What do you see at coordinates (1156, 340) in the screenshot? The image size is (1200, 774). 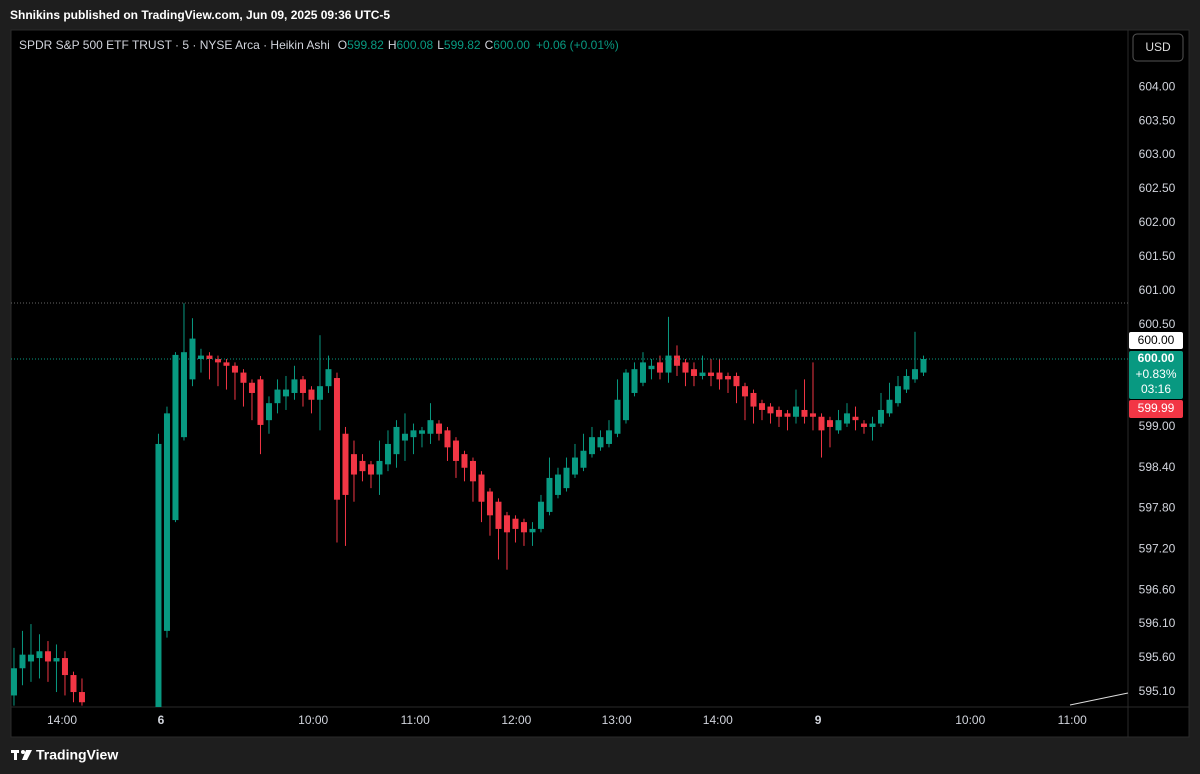 I see `last-price-box` at bounding box center [1156, 340].